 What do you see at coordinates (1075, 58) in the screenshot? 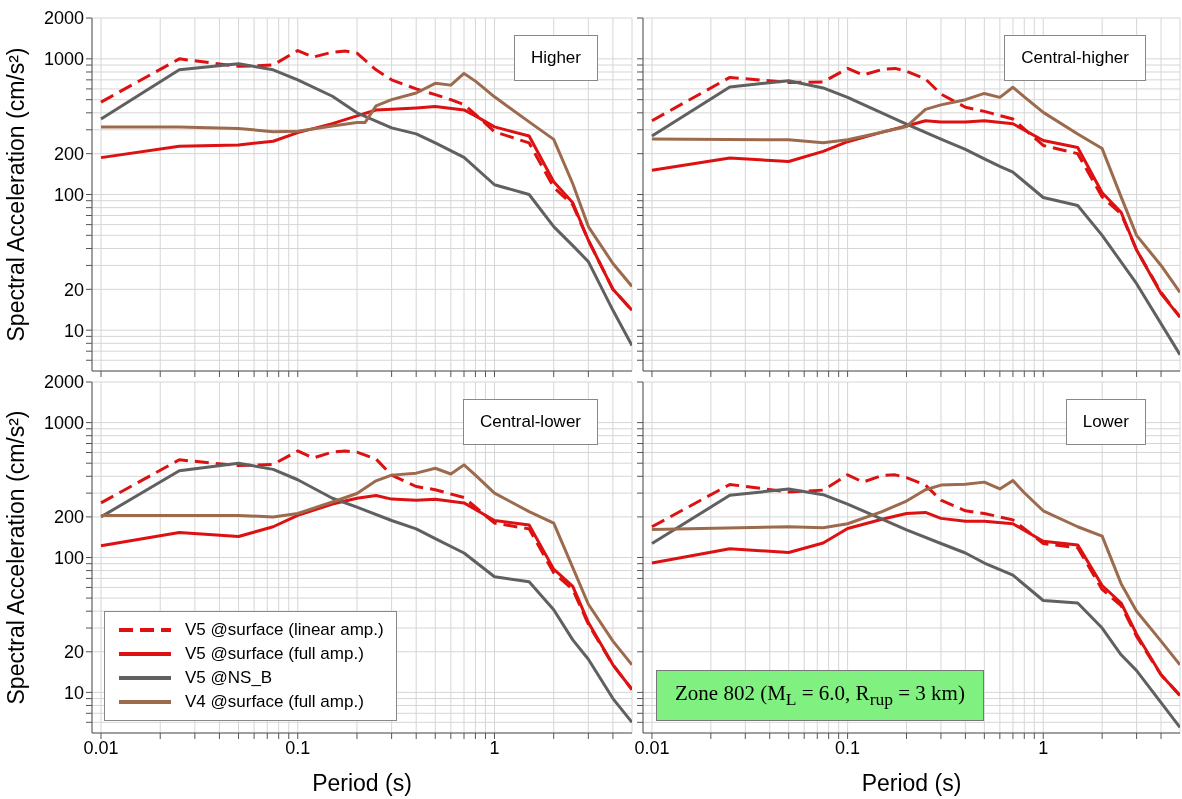
I see `annotation: Central-higher` at bounding box center [1075, 58].